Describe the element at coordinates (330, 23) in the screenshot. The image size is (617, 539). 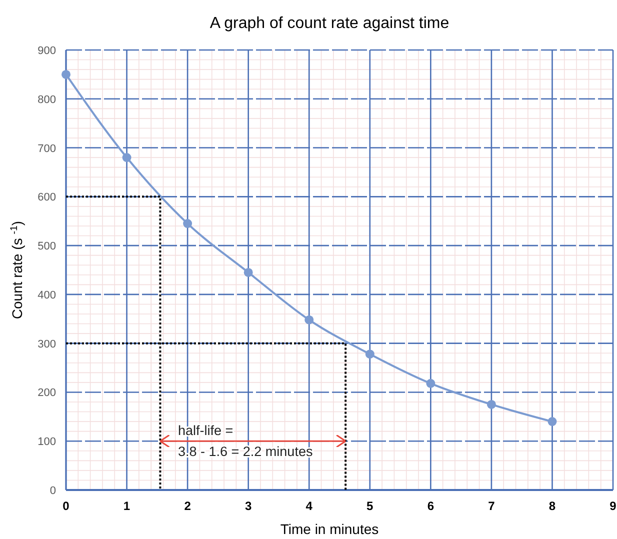
I see `chart-title: A graph of count rate against time` at that location.